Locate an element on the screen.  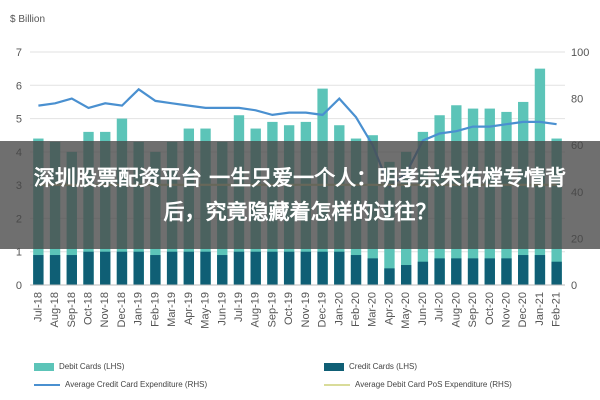
legend-swatch-credit is located at coordinates (334, 366).